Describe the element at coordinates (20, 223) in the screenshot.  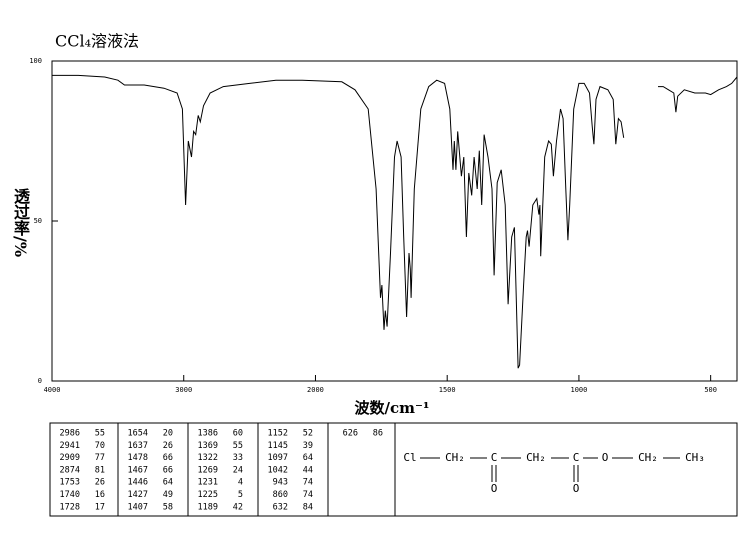
I see `y-axis-label: 透过率/%` at that location.